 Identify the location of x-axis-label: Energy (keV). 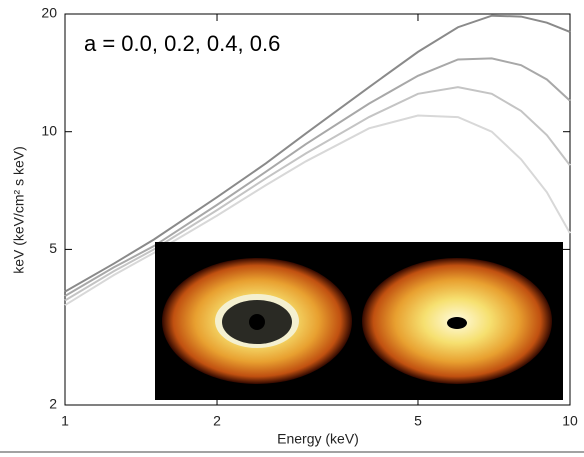
(318, 439).